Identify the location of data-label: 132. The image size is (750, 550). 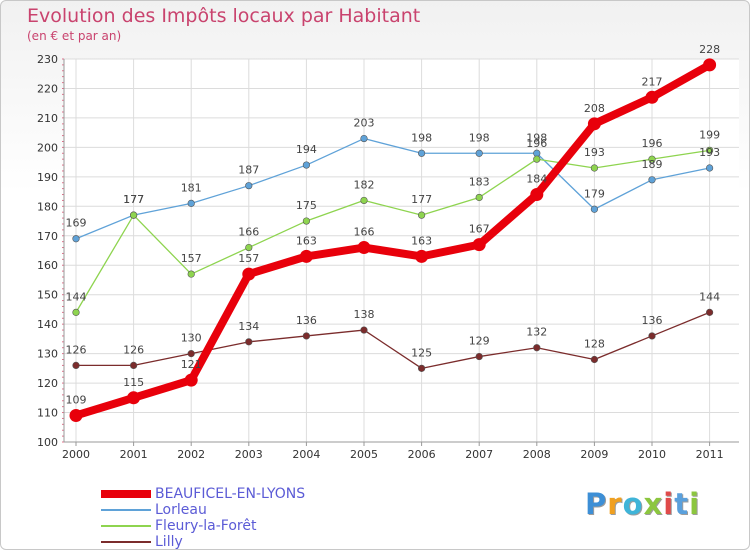
(536, 332).